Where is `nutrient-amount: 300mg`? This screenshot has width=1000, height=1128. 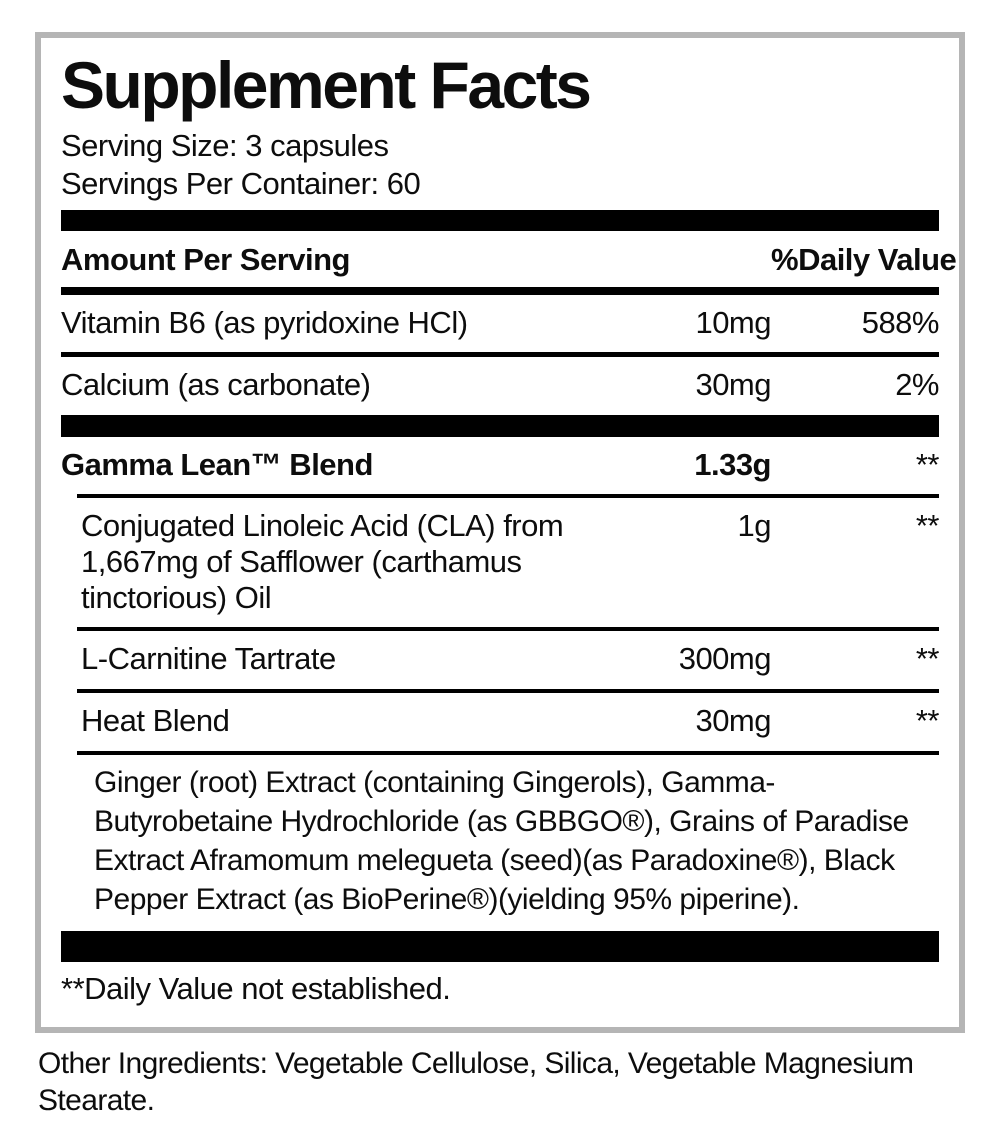 nutrient-amount: 300mg is located at coordinates (725, 659).